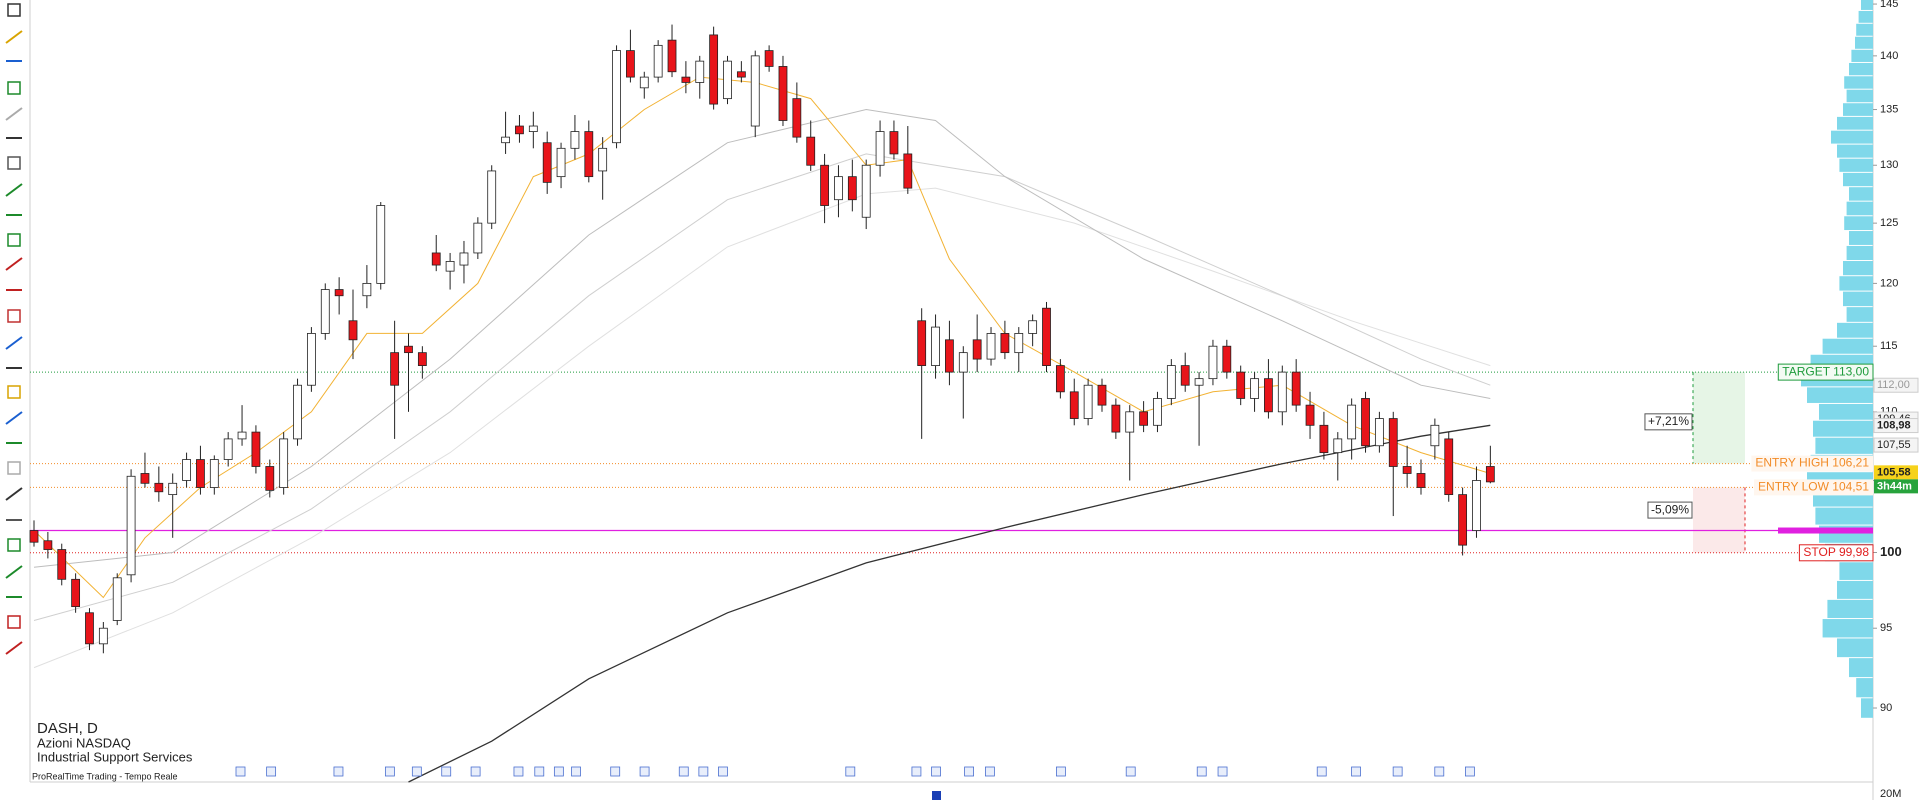 This screenshot has height=800, width=1920. I want to click on gain-zone, so click(1719, 418).